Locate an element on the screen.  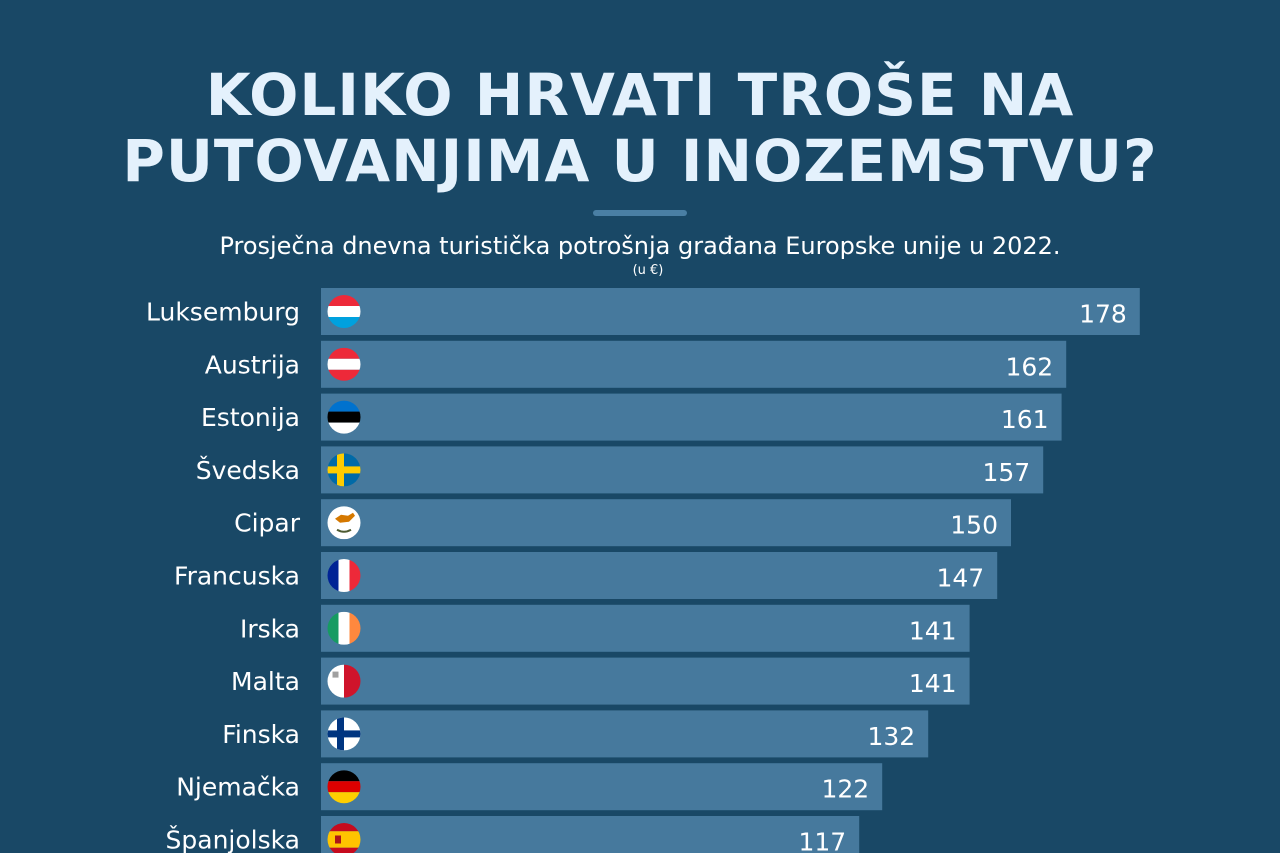
value-label: 162 is located at coordinates (1029, 366).